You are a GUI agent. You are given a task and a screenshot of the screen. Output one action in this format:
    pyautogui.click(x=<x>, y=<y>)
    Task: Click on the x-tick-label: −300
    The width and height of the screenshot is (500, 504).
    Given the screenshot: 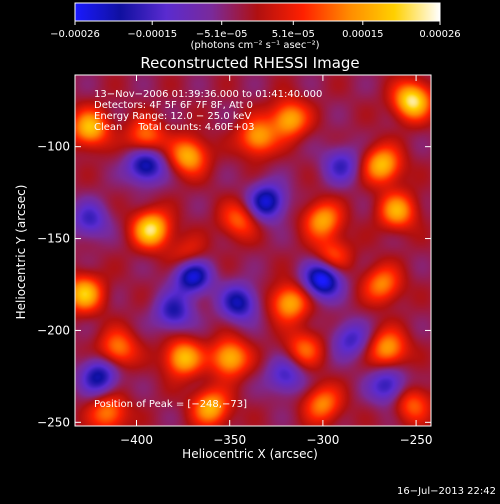 What is the action you would take?
    pyautogui.click(x=322, y=440)
    